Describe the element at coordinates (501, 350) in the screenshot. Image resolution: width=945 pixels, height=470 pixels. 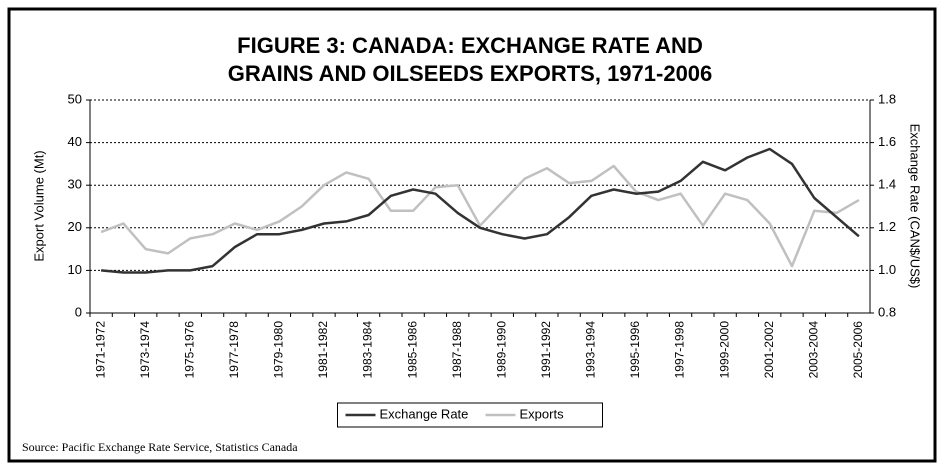
I see `x-tick-label: 1989-1990` at that location.